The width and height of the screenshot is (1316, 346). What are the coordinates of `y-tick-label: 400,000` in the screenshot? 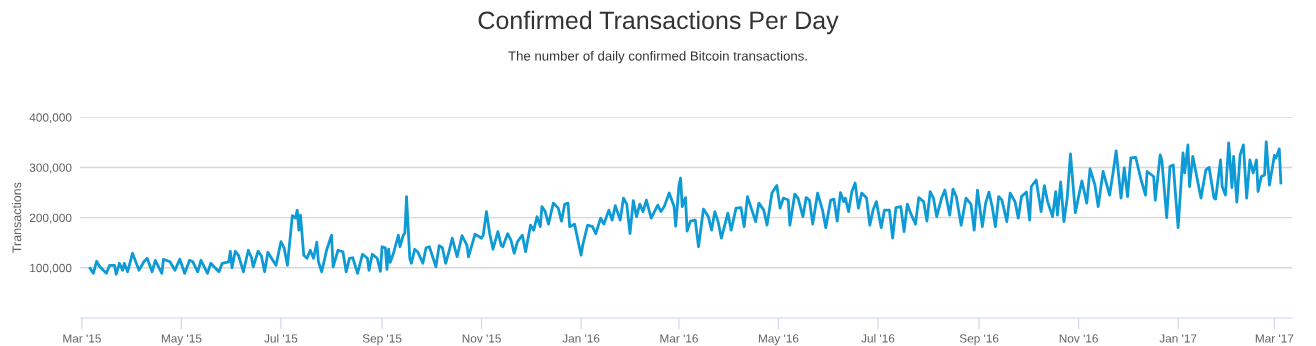 It's located at (50, 118).